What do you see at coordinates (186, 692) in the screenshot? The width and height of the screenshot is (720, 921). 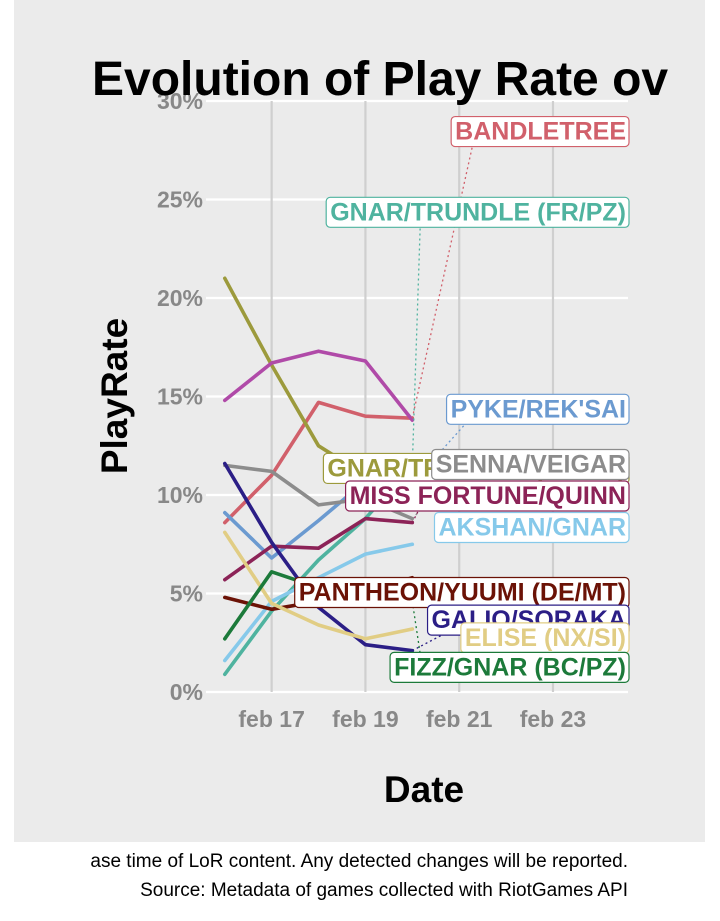 I see `y-tick-label: 0%` at bounding box center [186, 692].